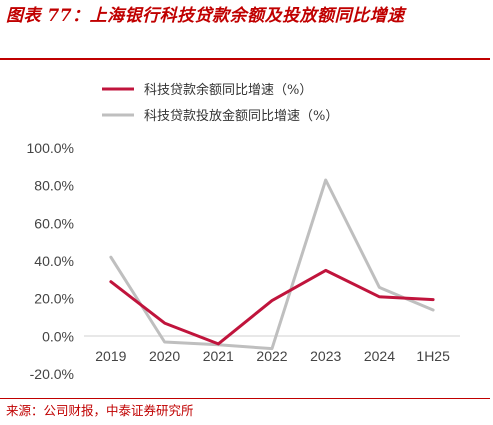  I want to click on legend-label-series-2: 科技贷款投放金额同比增速（%）, so click(241, 116).